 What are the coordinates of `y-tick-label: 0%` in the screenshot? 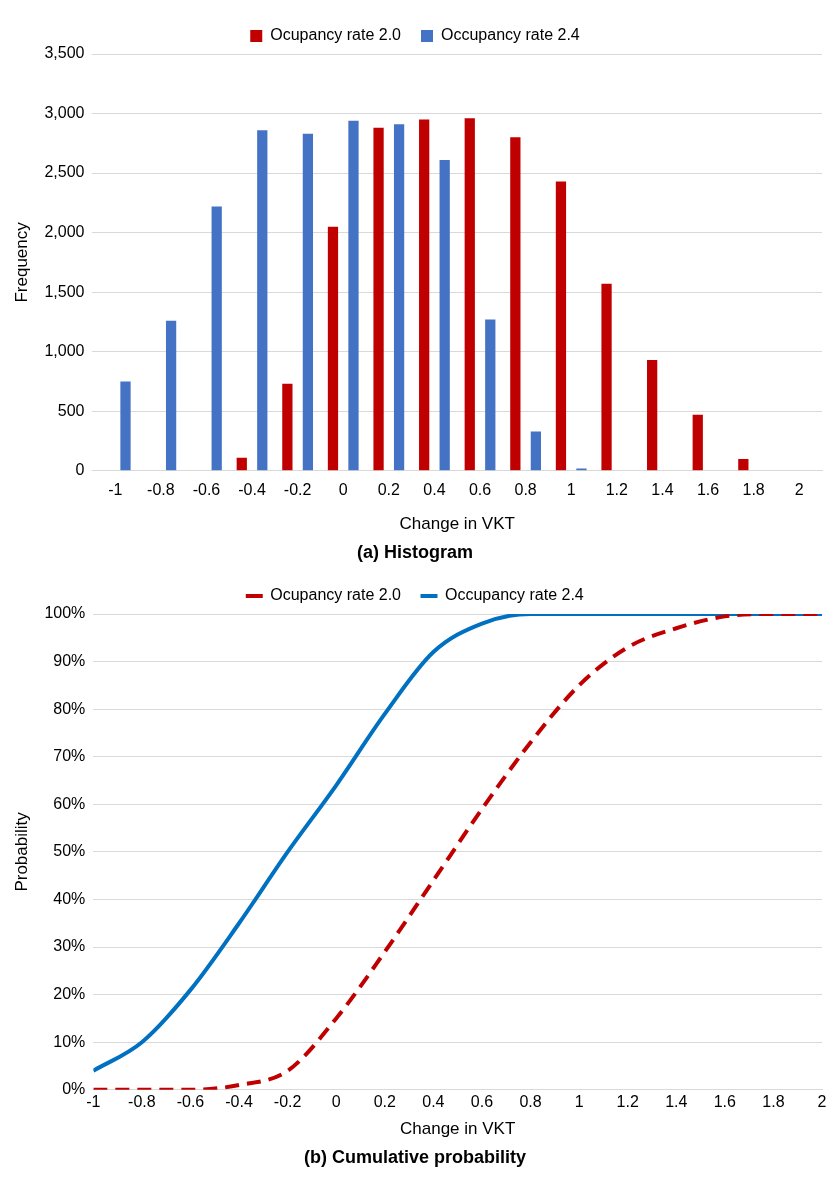 It's located at (74, 1089).